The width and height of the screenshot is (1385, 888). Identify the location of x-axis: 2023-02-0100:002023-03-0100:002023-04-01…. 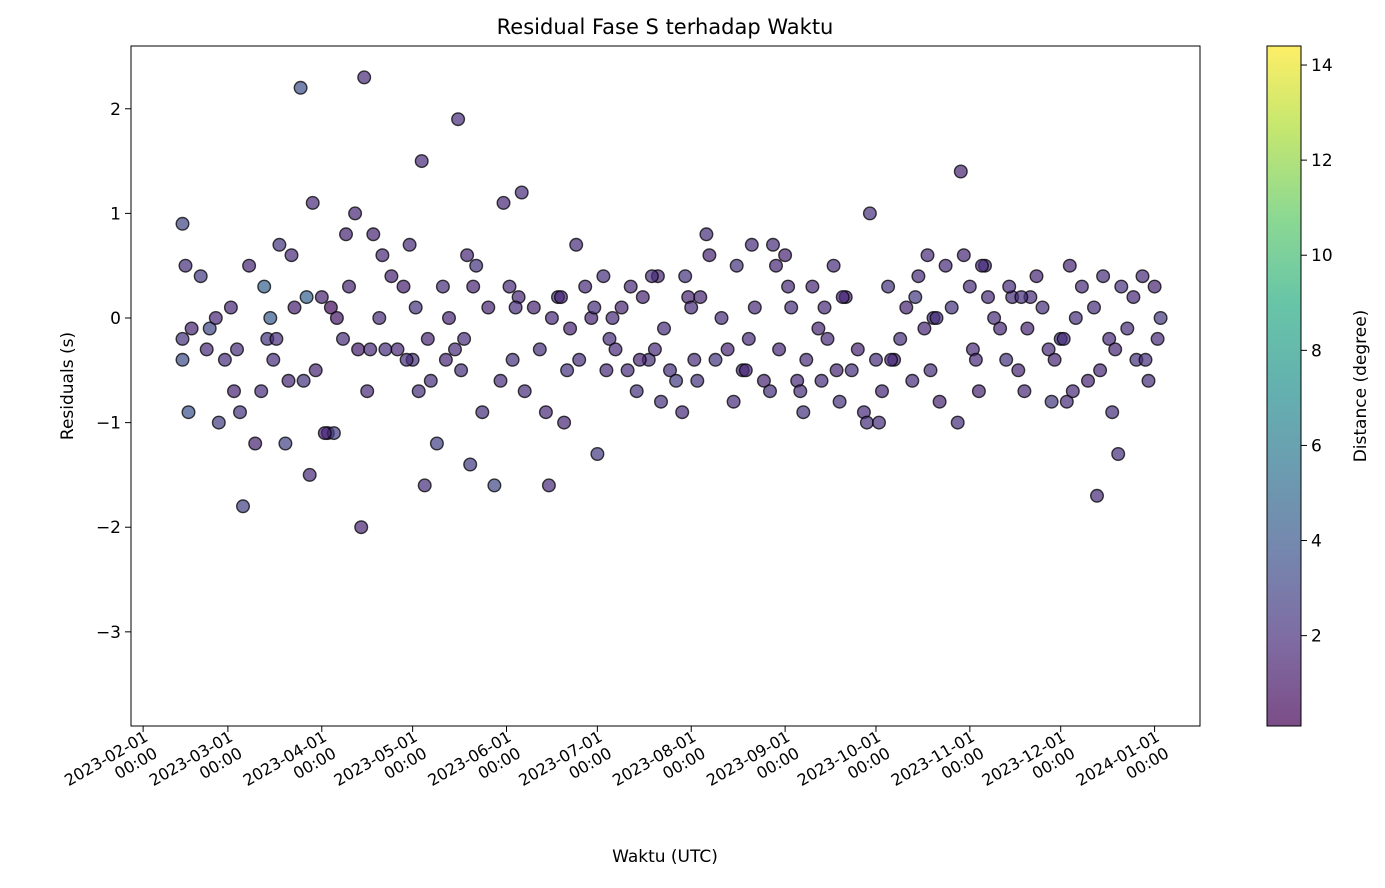
(616, 766).